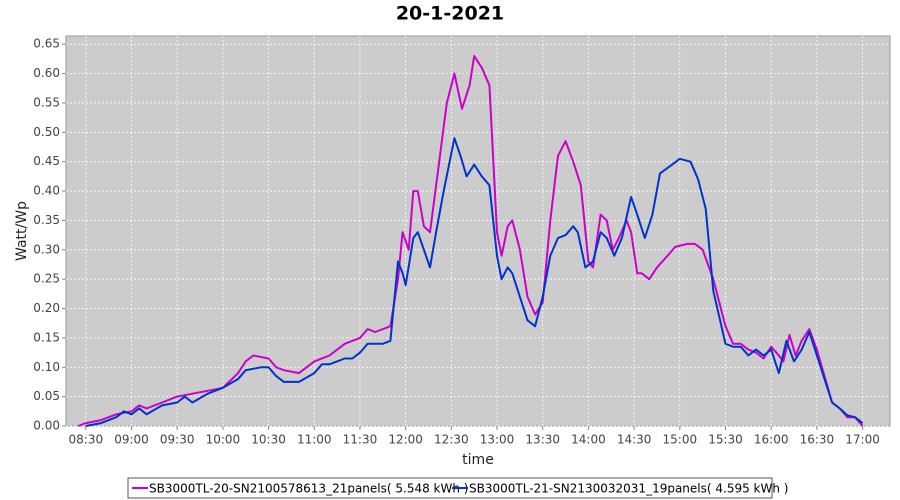  I want to click on legend-box, so click(450, 488).